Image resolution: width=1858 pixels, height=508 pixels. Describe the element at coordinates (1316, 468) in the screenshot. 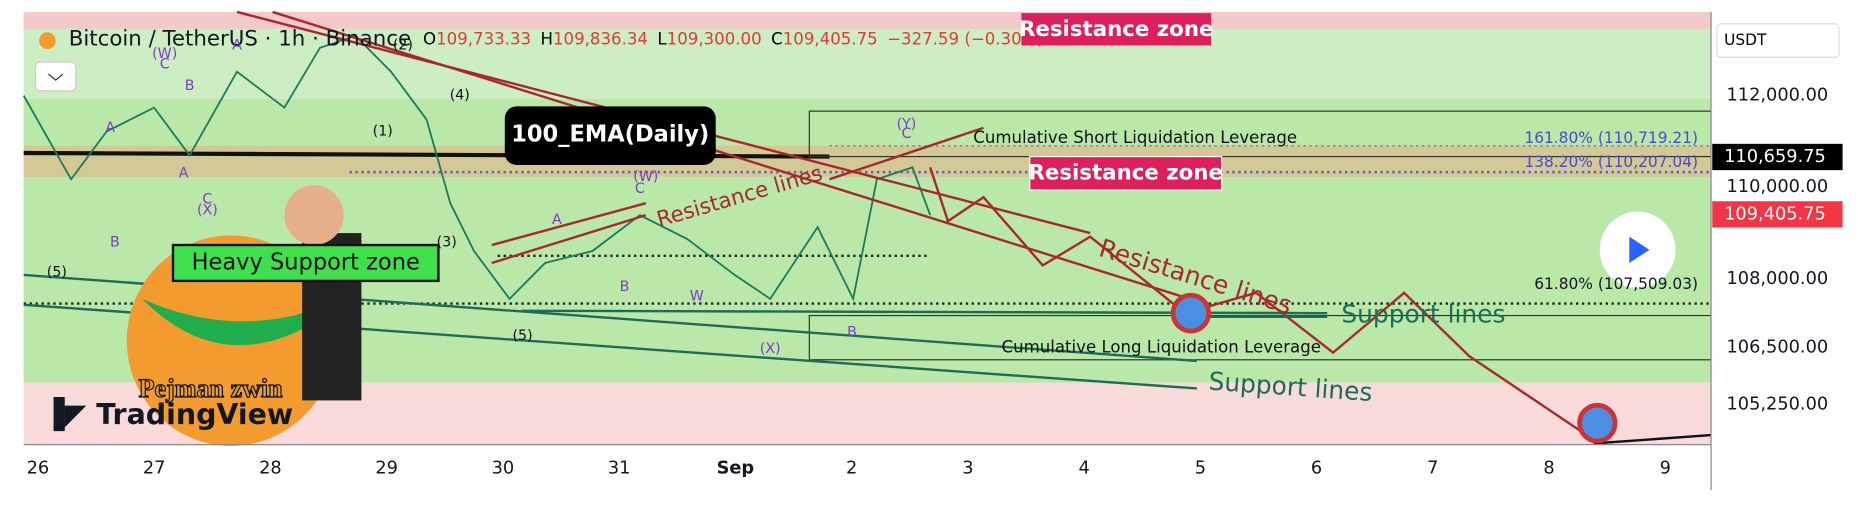

I see `time-tick-label: 6` at that location.